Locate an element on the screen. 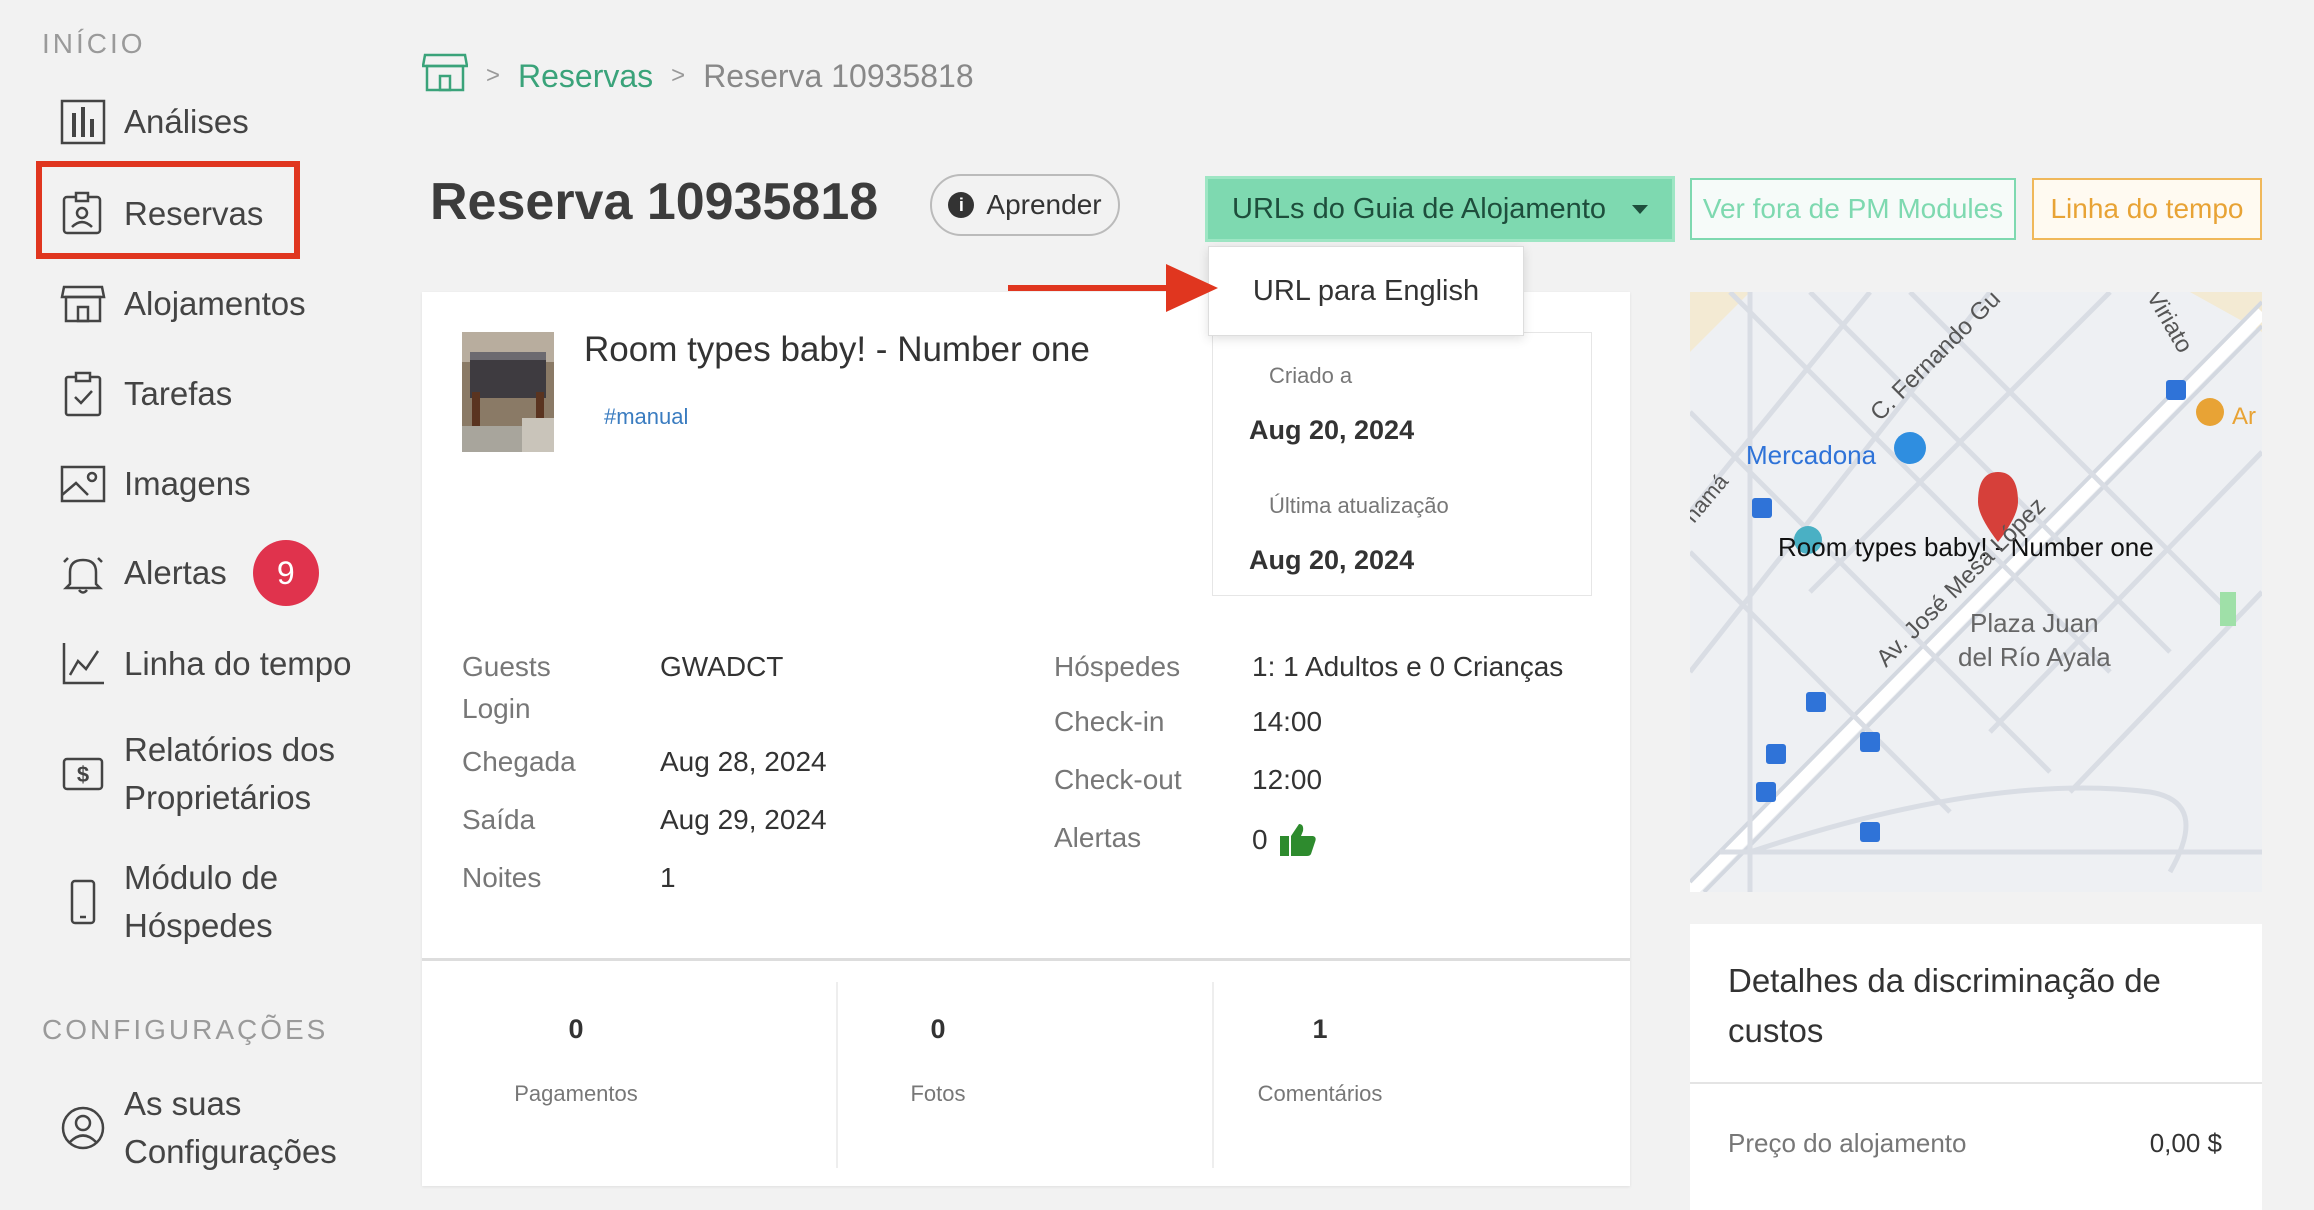 Image resolution: width=2314 pixels, height=1210 pixels. dollar-report-icon: $ is located at coordinates (83, 774).